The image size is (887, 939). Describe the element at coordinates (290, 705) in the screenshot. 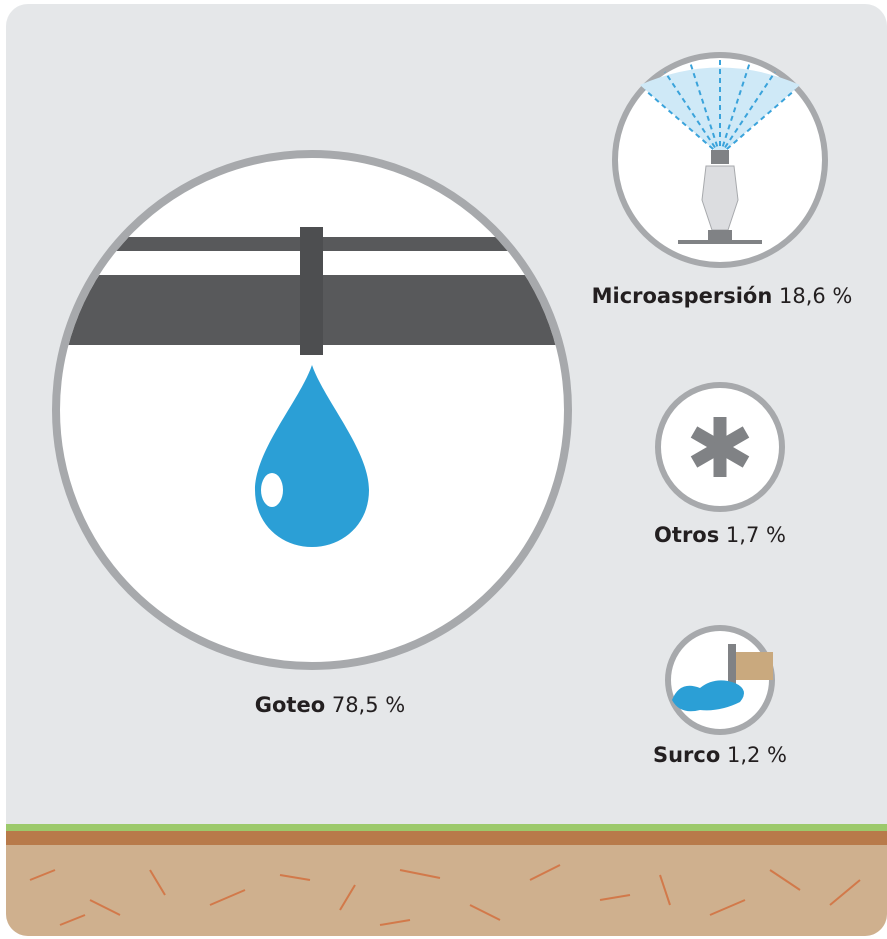

I see `name: Goteo` at that location.